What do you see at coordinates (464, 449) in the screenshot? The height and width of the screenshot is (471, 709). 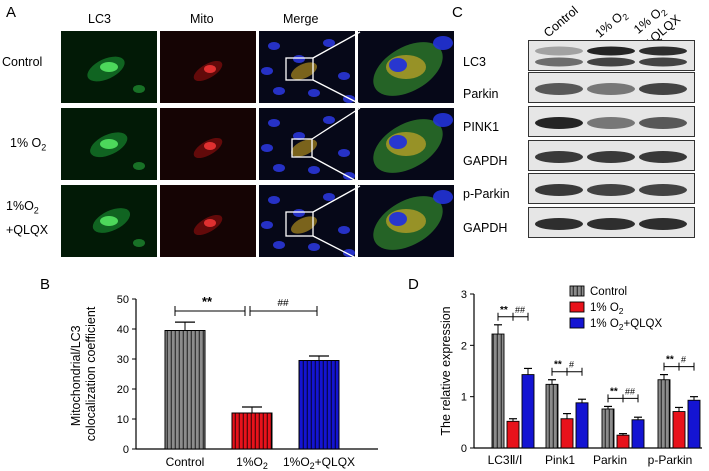 I see `chart-d-ytick-label: 0` at bounding box center [464, 449].